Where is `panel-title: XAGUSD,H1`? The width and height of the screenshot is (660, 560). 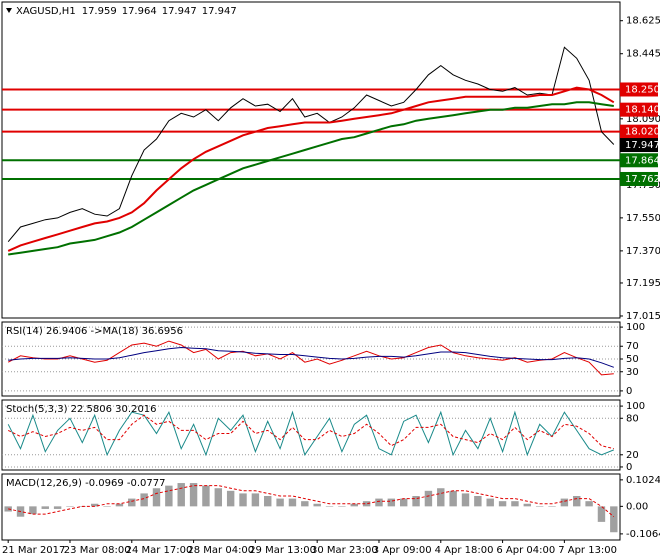
panel-title: XAGUSD,H1 is located at coordinates (46, 11).